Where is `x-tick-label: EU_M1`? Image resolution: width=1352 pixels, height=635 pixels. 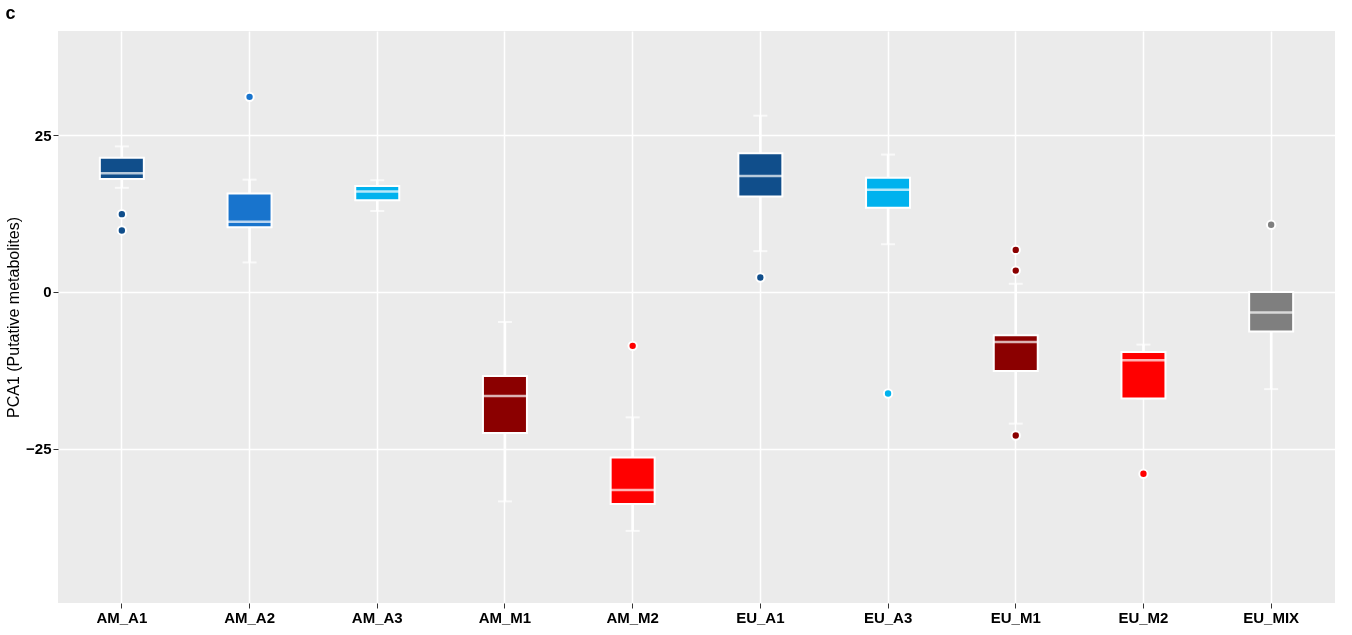
x-tick-label: EU_M1 is located at coordinates (1015, 617).